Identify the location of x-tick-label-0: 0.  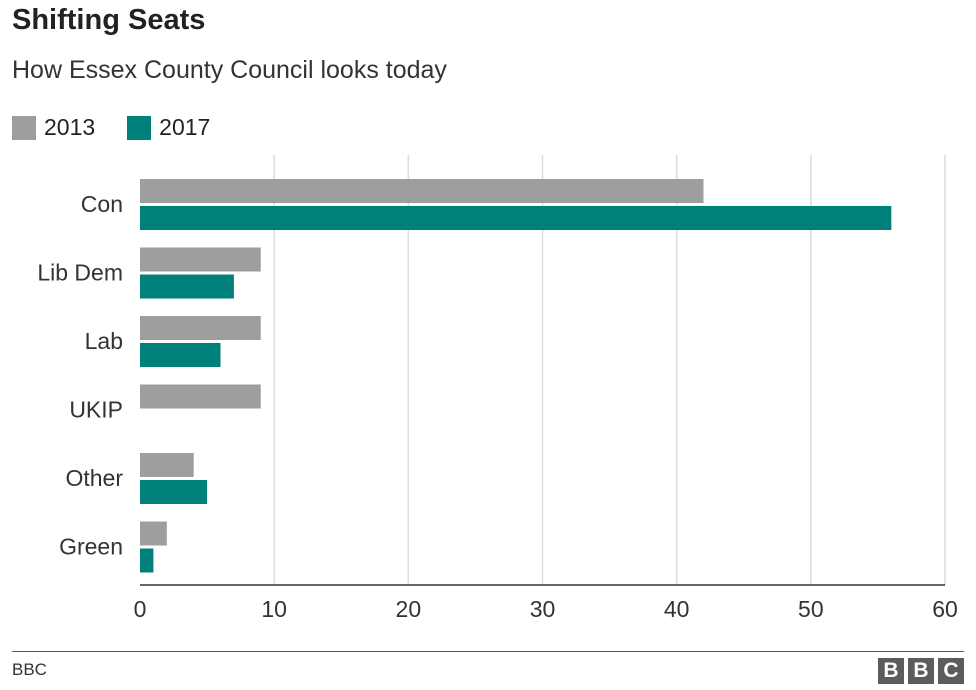
(140, 609).